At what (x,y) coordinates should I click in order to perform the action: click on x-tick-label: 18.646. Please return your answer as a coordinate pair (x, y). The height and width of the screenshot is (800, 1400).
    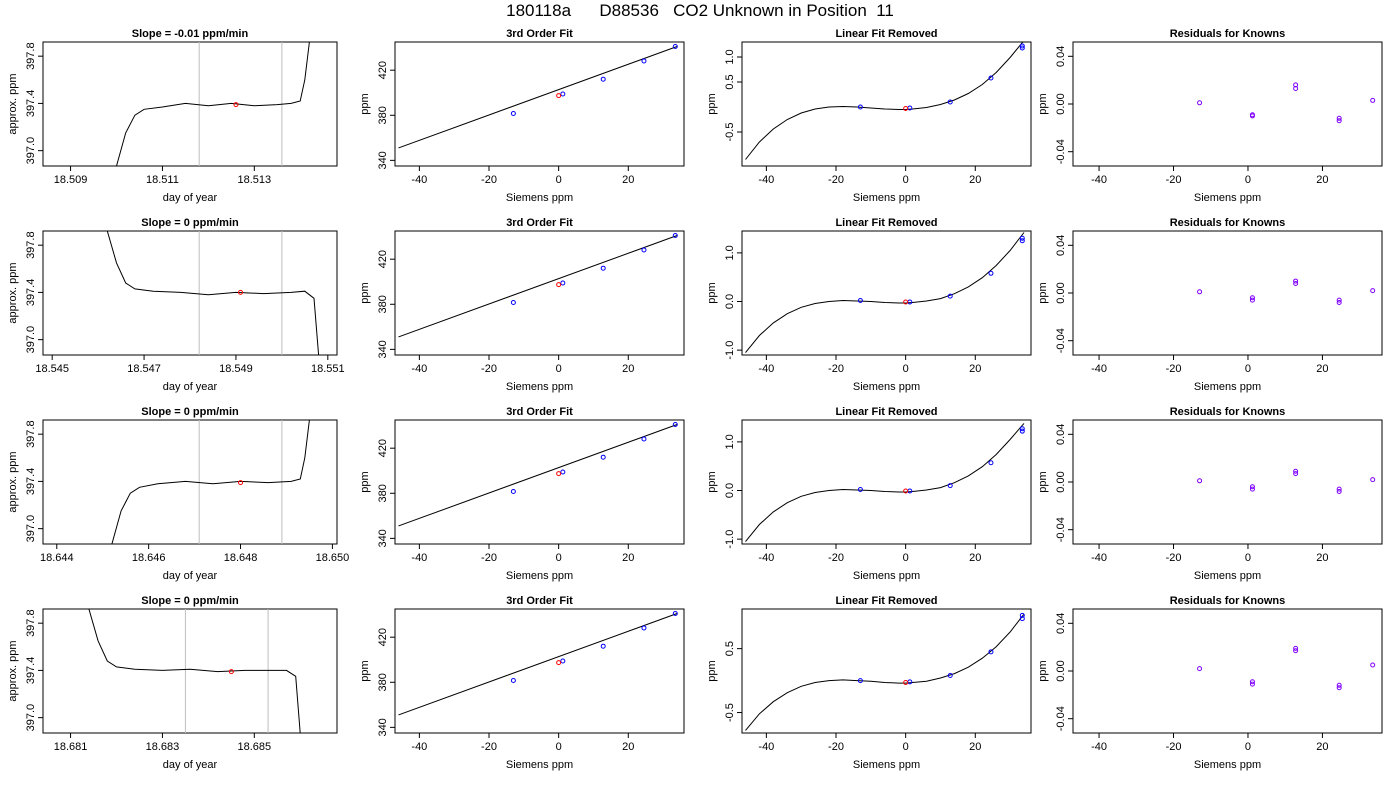
    Looking at the image, I should click on (149, 558).